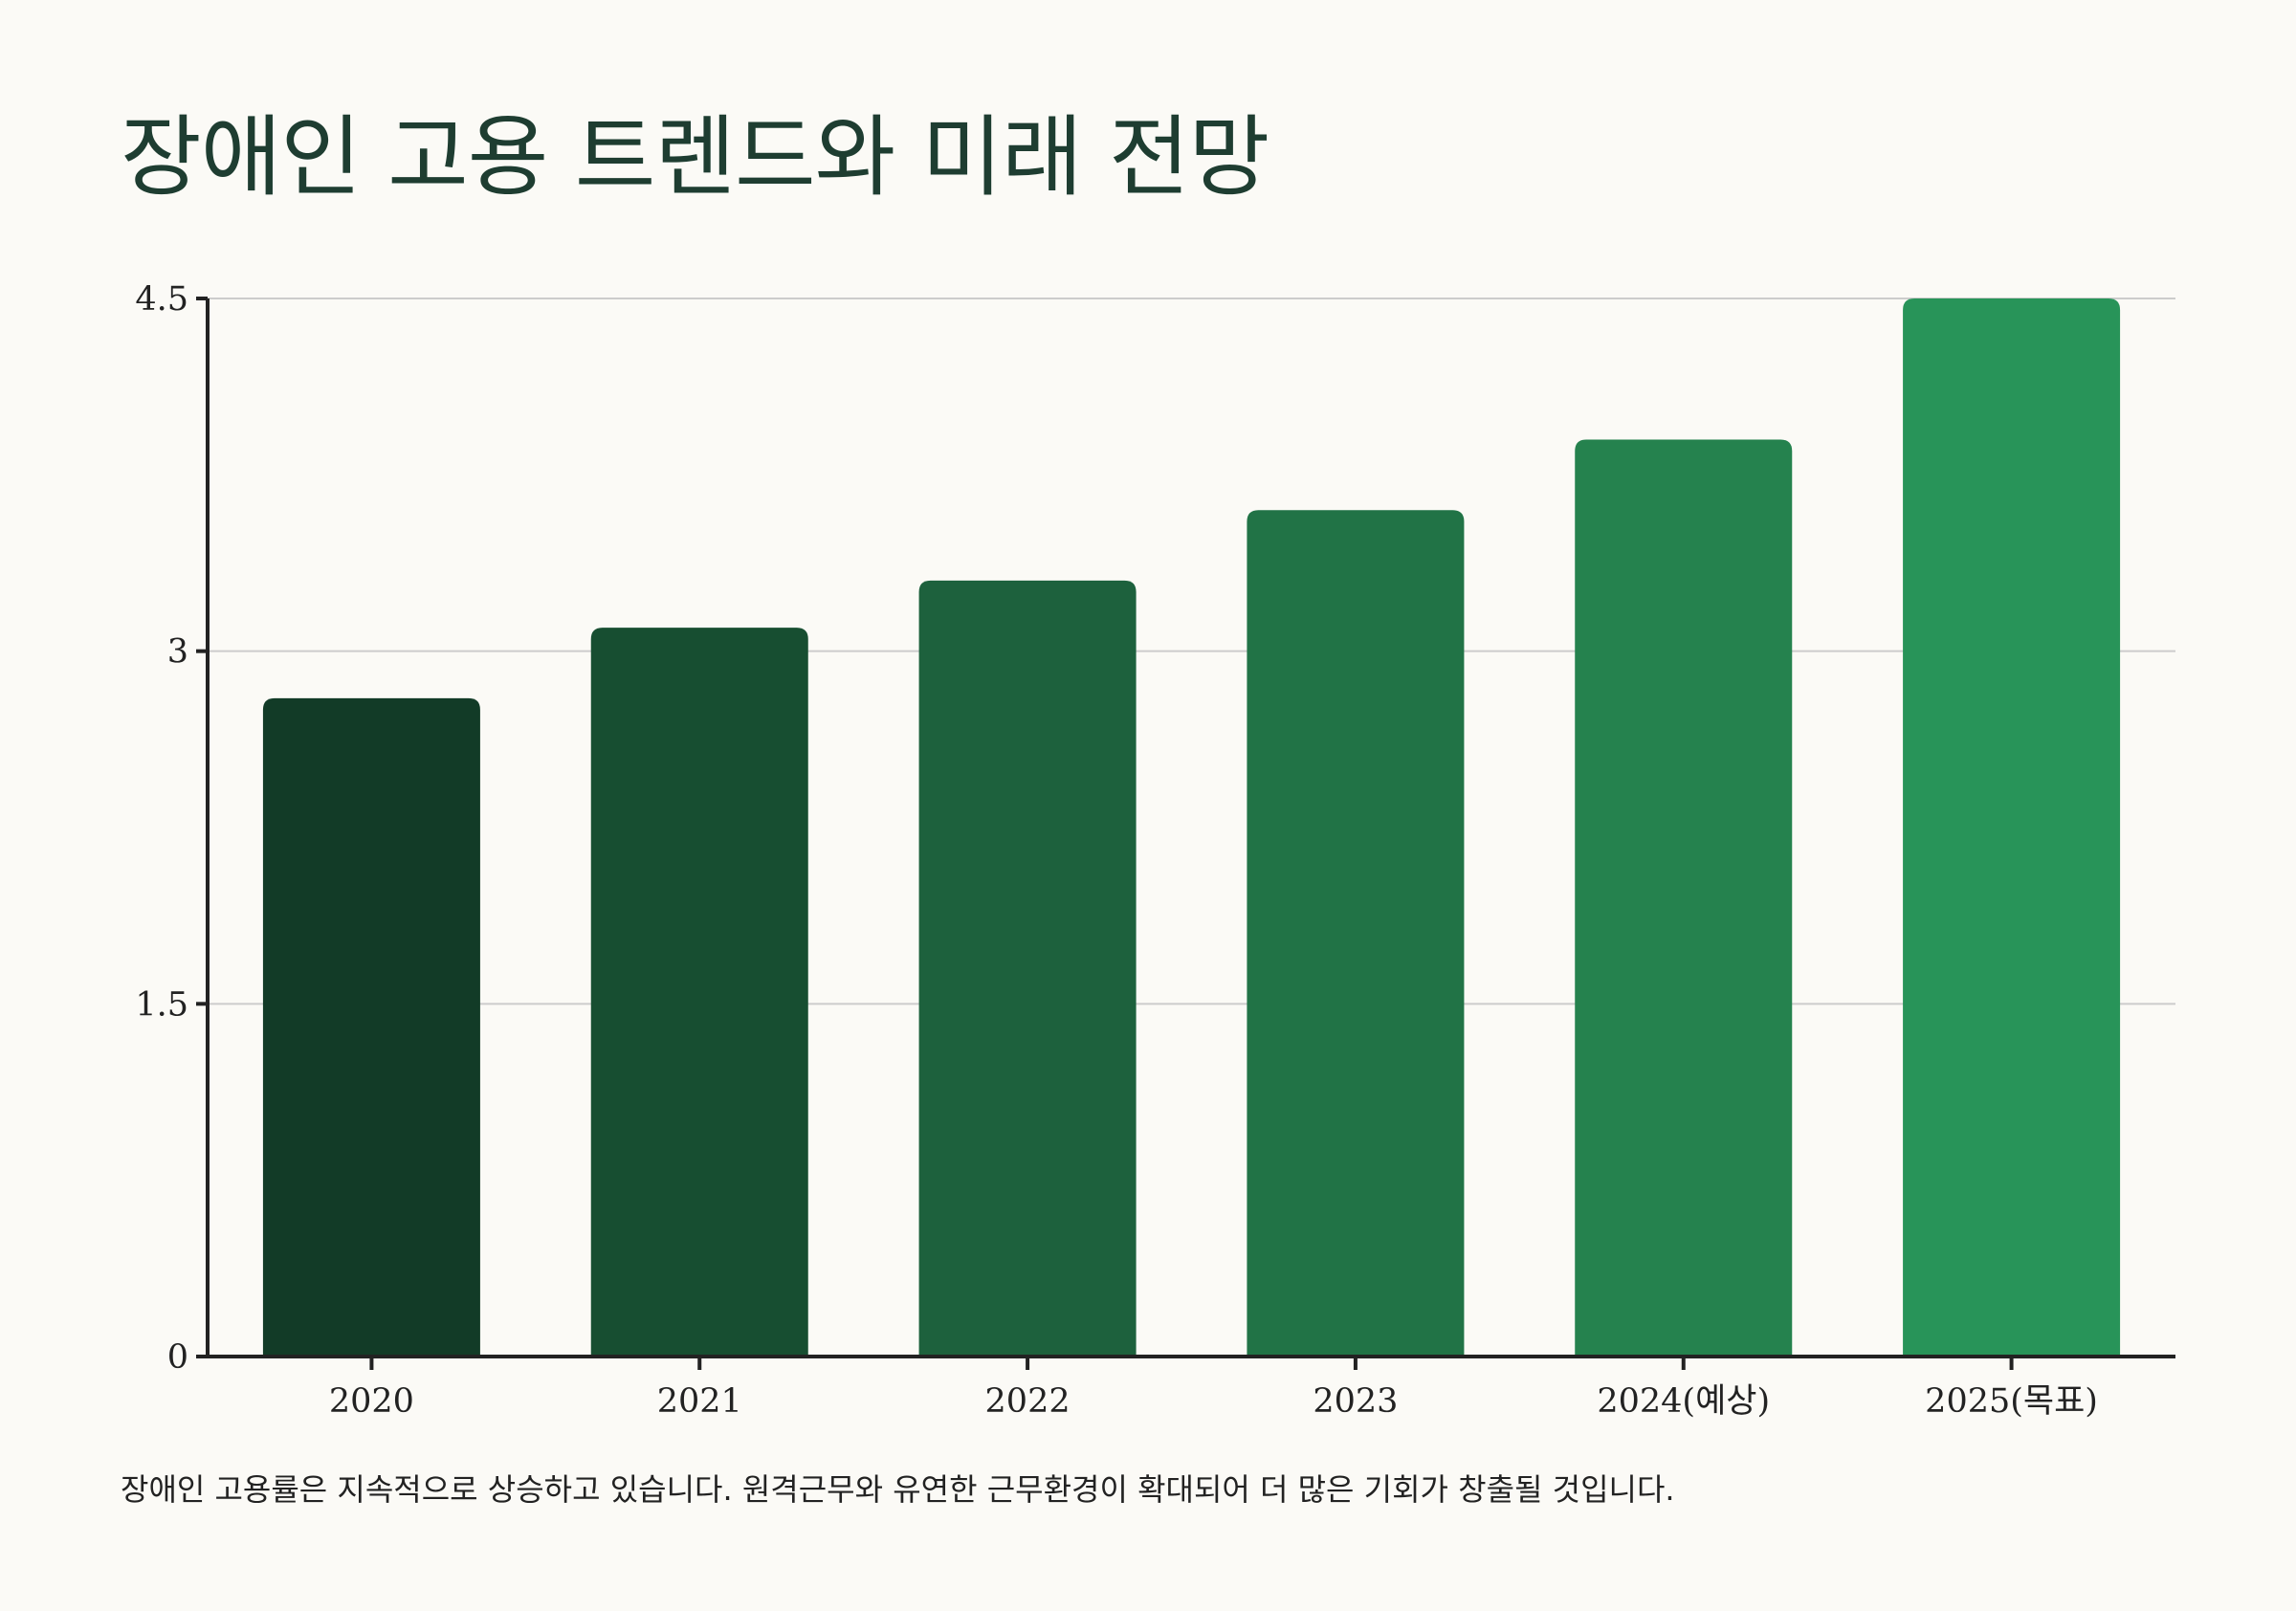 The width and height of the screenshot is (2296, 1611). Describe the element at coordinates (1028, 968) in the screenshot. I see `bar-2022` at that location.